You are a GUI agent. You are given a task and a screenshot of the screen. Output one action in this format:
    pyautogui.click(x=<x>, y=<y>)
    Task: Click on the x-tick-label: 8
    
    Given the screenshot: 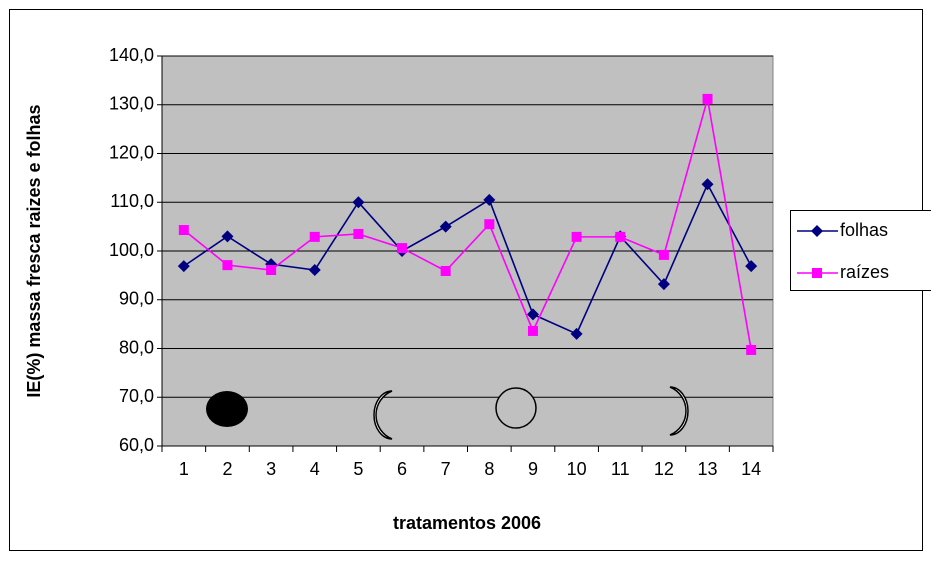 What is the action you would take?
    pyautogui.click(x=489, y=469)
    